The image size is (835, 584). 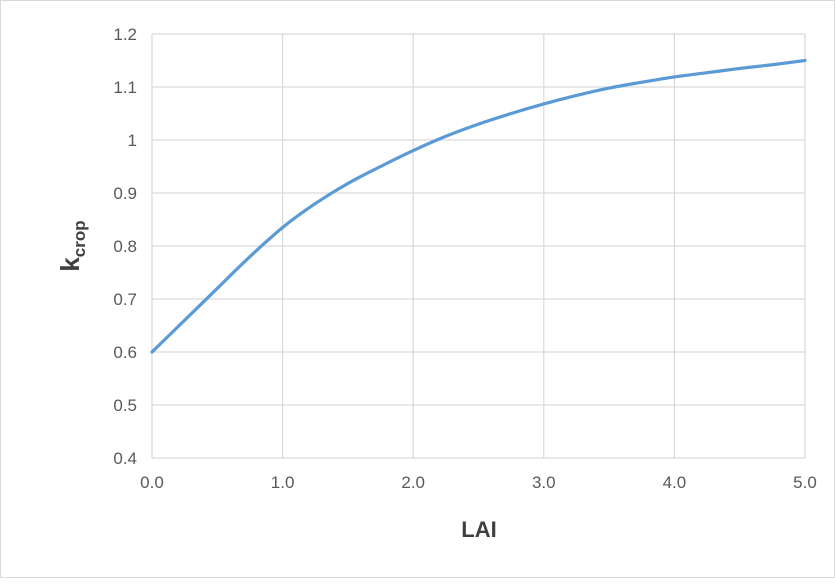 What do you see at coordinates (125, 299) in the screenshot?
I see `y-tick-label: 0.7` at bounding box center [125, 299].